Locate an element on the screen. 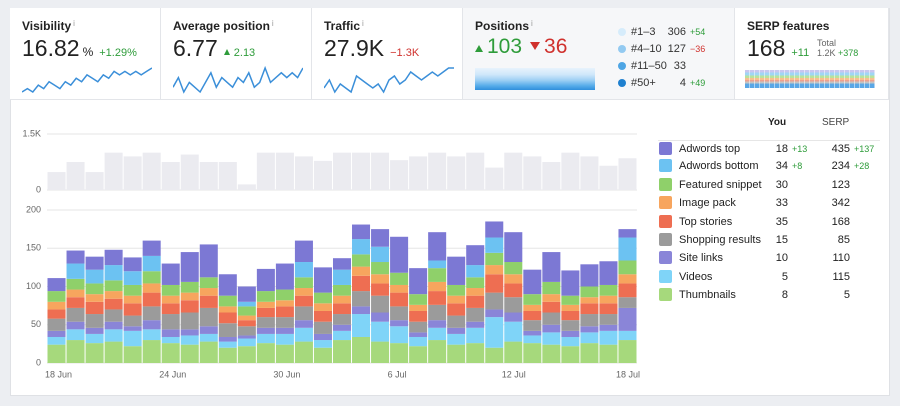  value: 16.82 is located at coordinates (51, 48).